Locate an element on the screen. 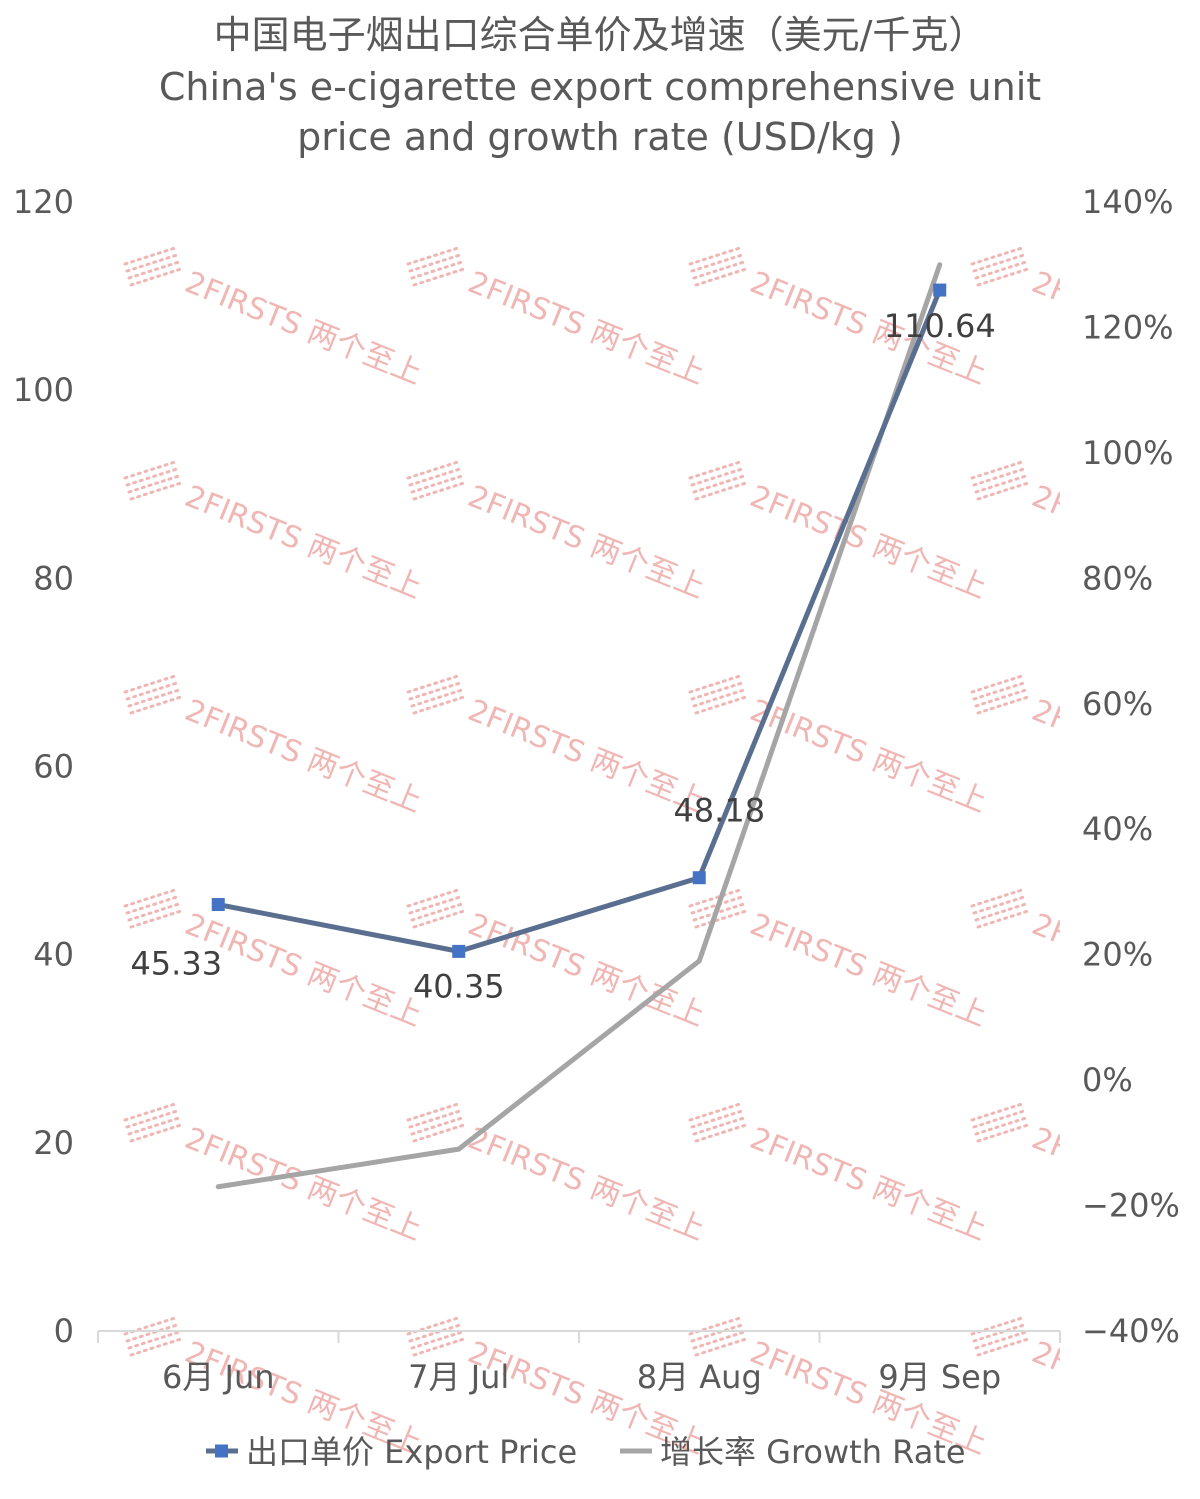  data-label-export-price: 110.64 is located at coordinates (940, 326).